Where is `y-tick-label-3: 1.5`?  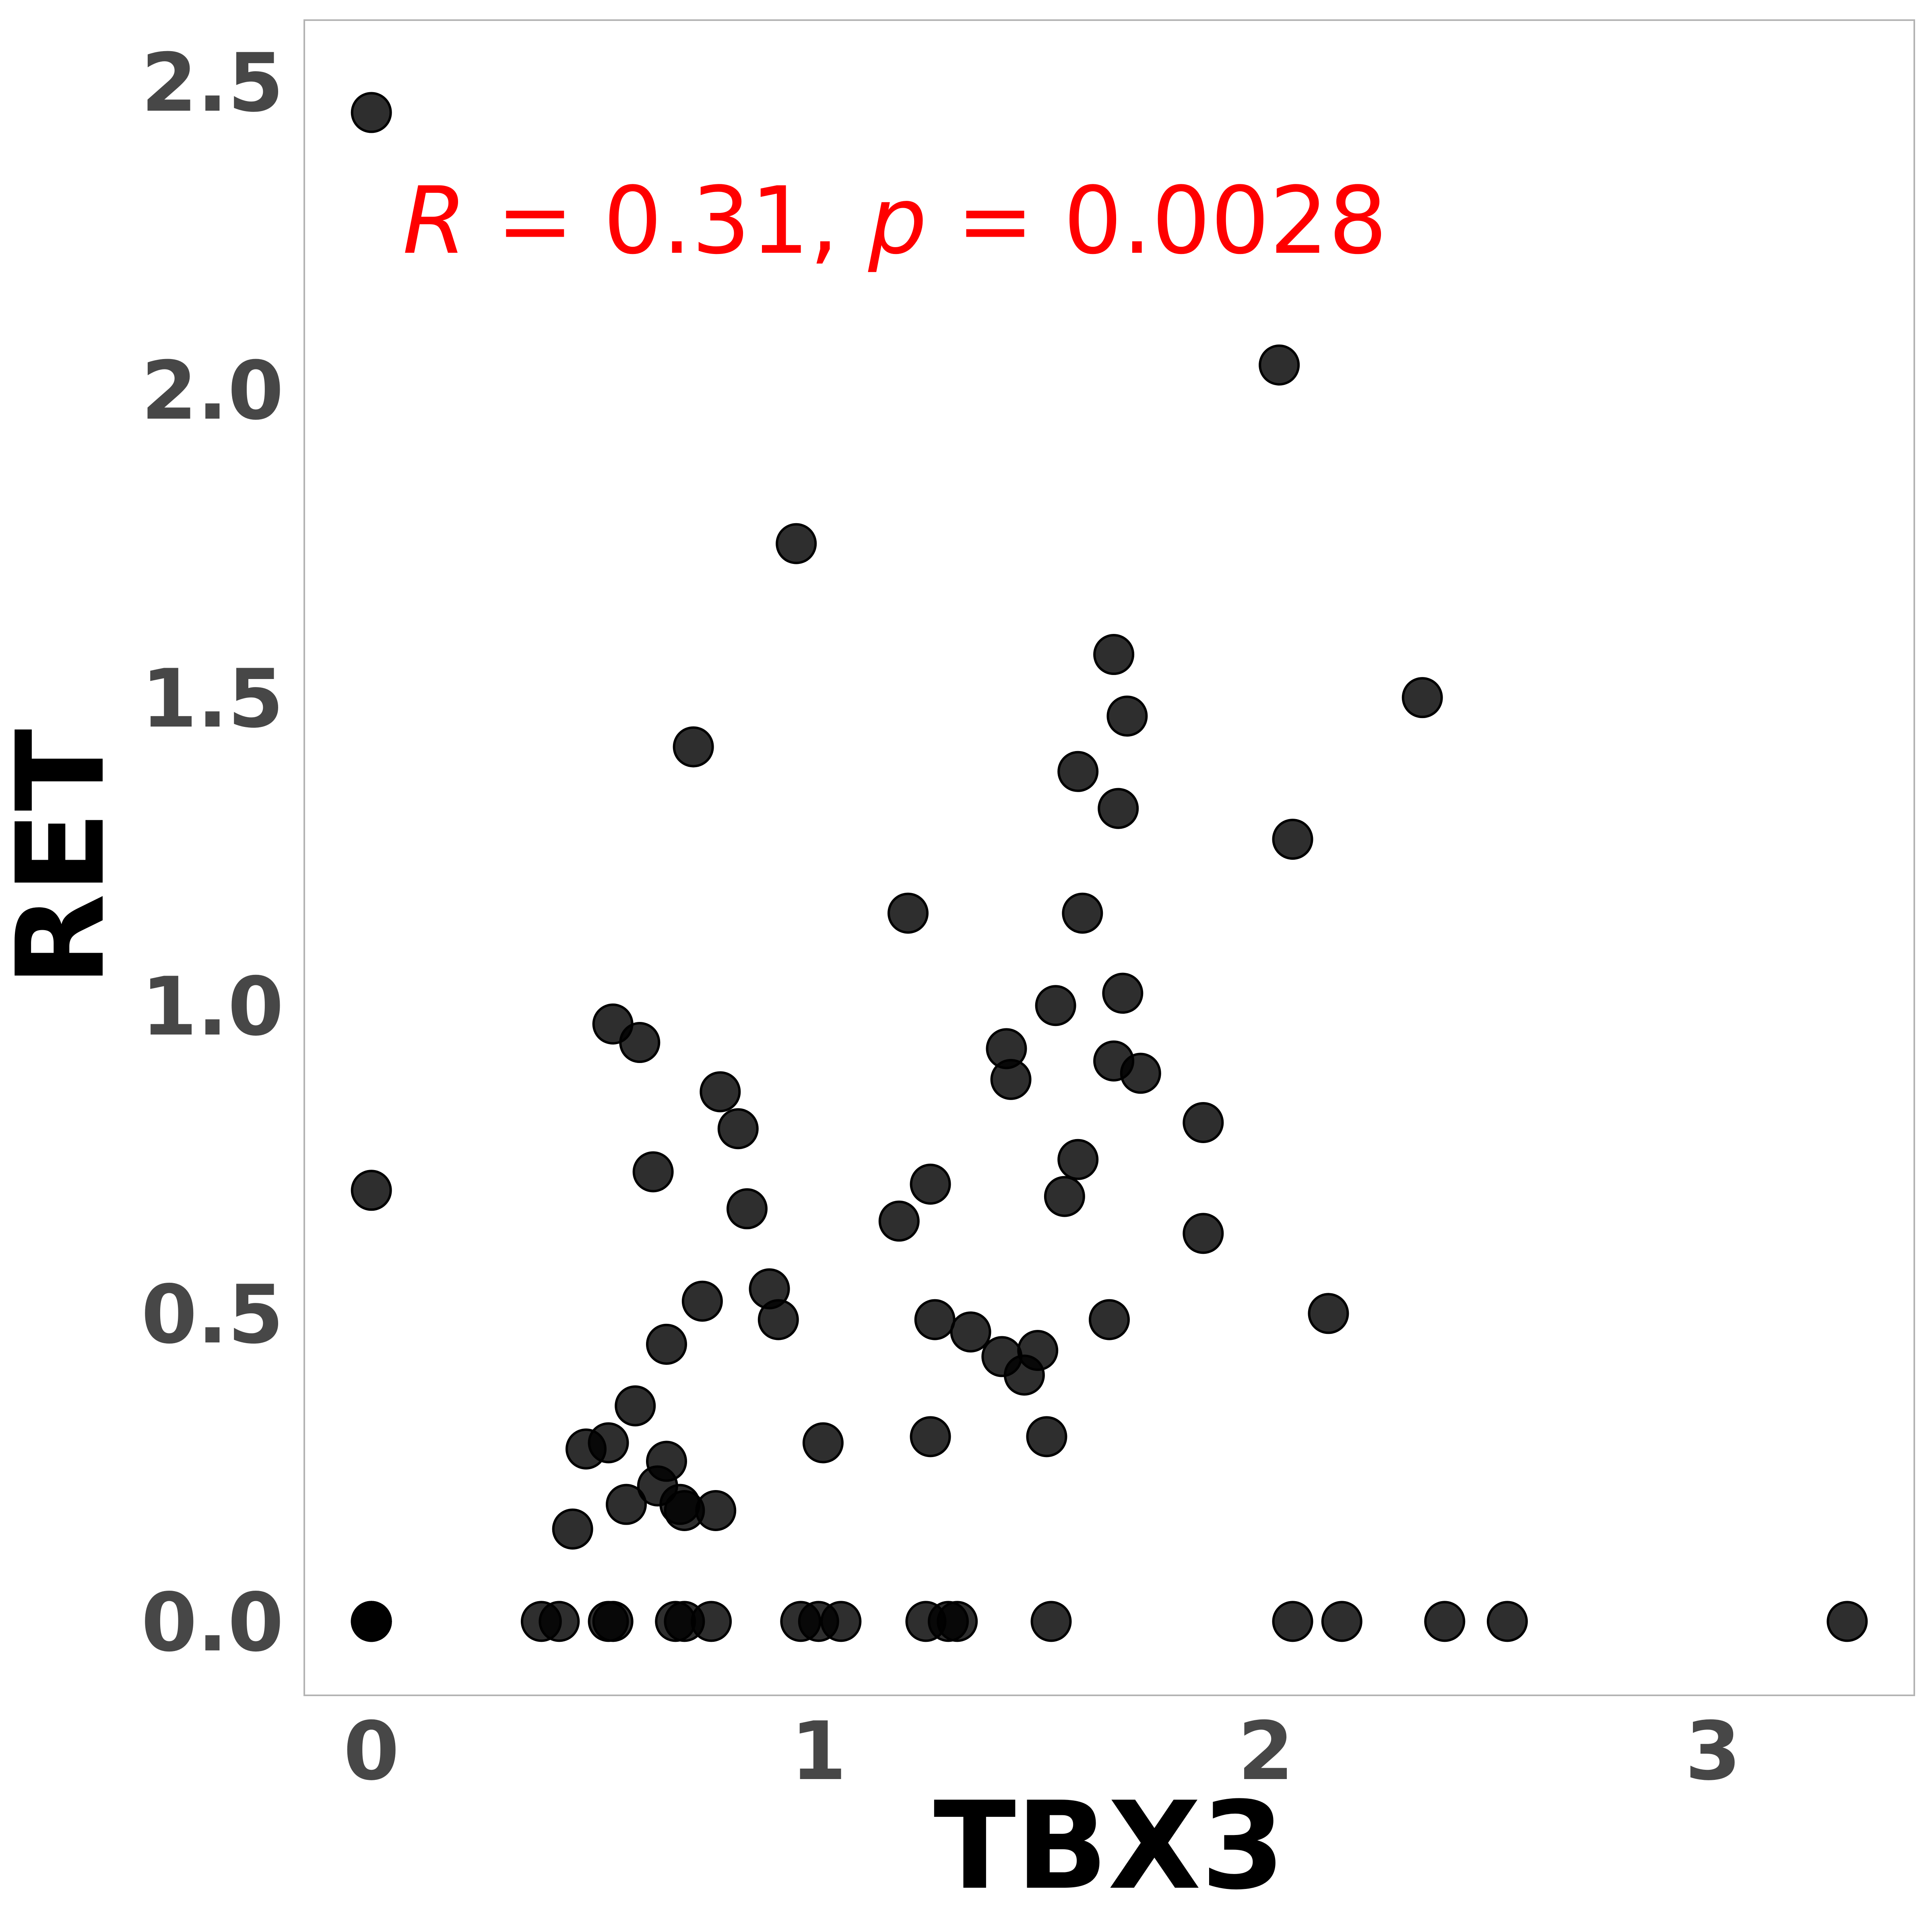 y-tick-label-3: 1.5 is located at coordinates (212, 699).